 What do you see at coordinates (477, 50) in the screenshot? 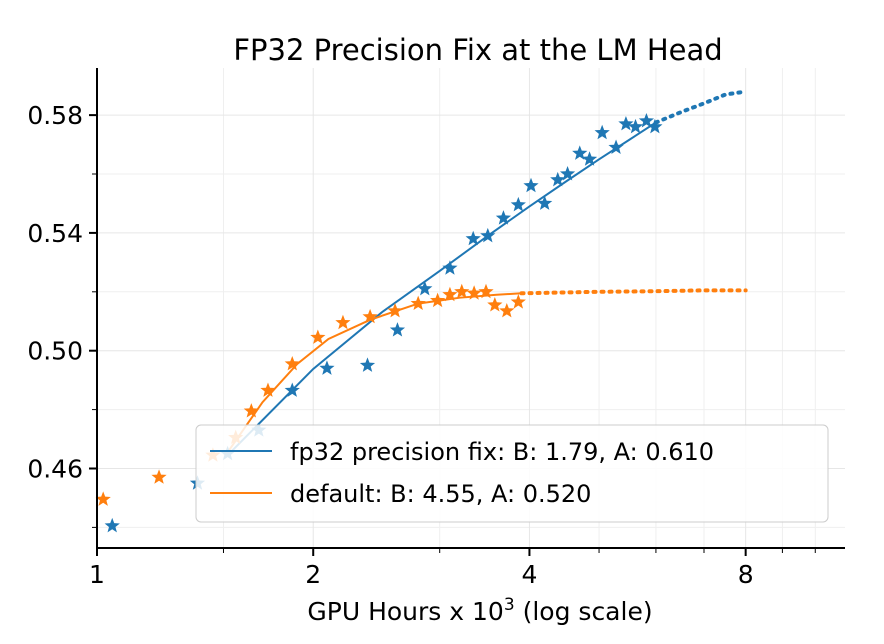
I see `chart-title: FP32 Precision Fix at the LM Head` at bounding box center [477, 50].